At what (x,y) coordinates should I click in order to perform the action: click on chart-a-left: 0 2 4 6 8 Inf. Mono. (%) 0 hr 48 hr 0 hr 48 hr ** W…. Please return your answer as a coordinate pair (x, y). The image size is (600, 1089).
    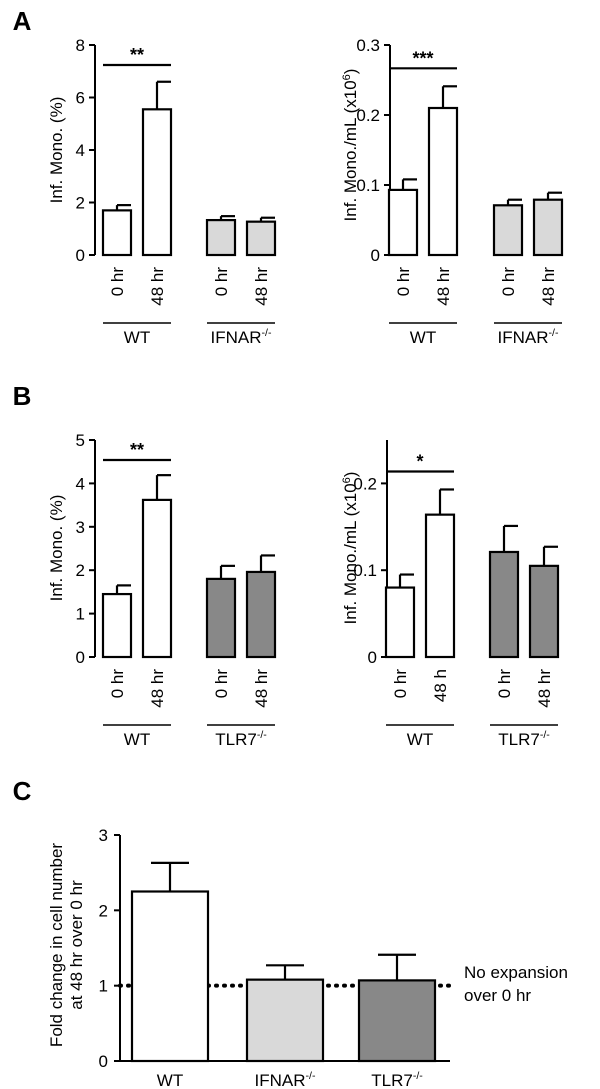
    Looking at the image, I should click on (162, 191).